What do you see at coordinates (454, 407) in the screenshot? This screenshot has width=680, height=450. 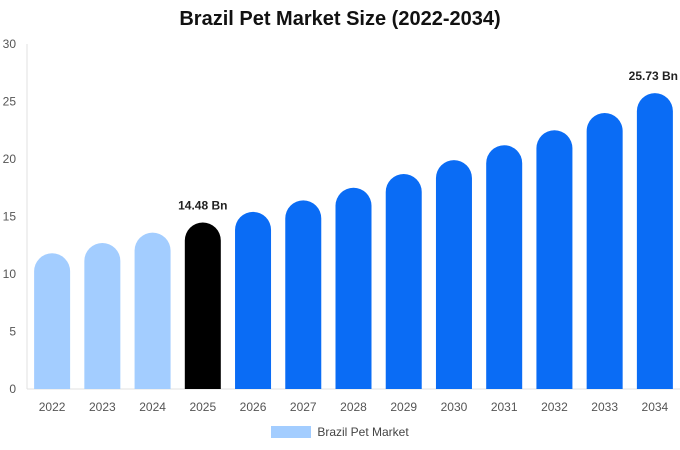 I see `x-tick-label: 2030` at bounding box center [454, 407].